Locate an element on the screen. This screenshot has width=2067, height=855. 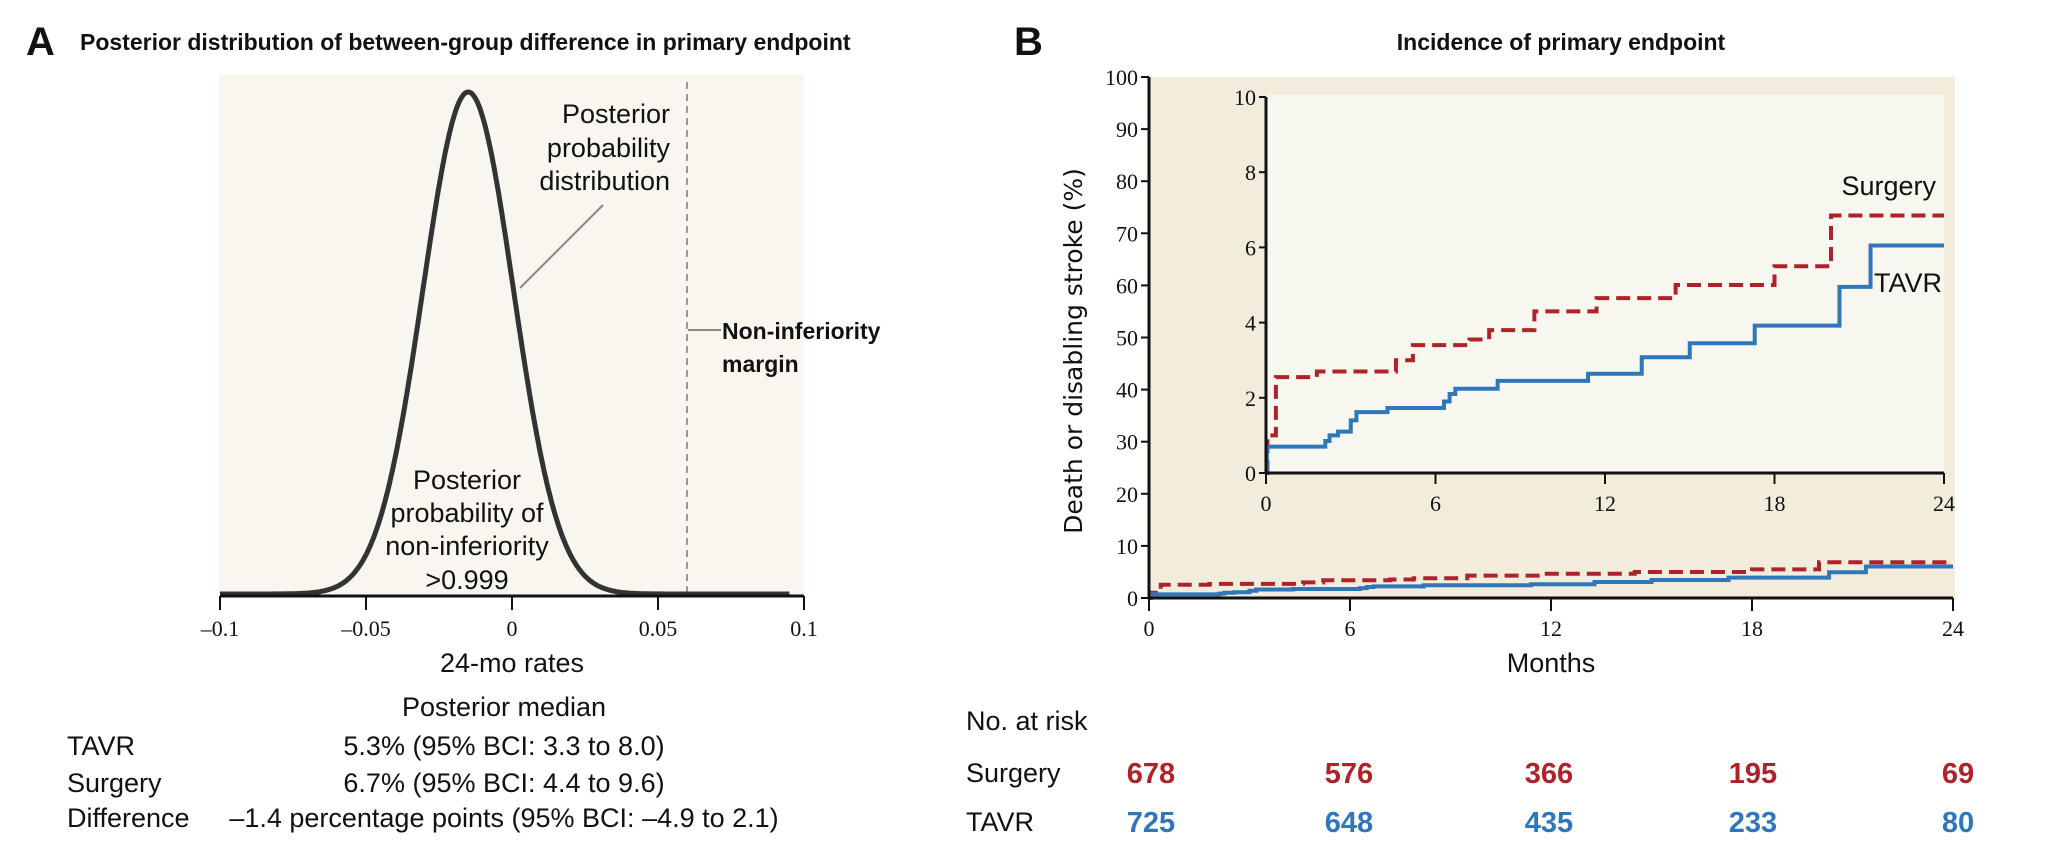
y-tick-label: 70 is located at coordinates (1127, 233).